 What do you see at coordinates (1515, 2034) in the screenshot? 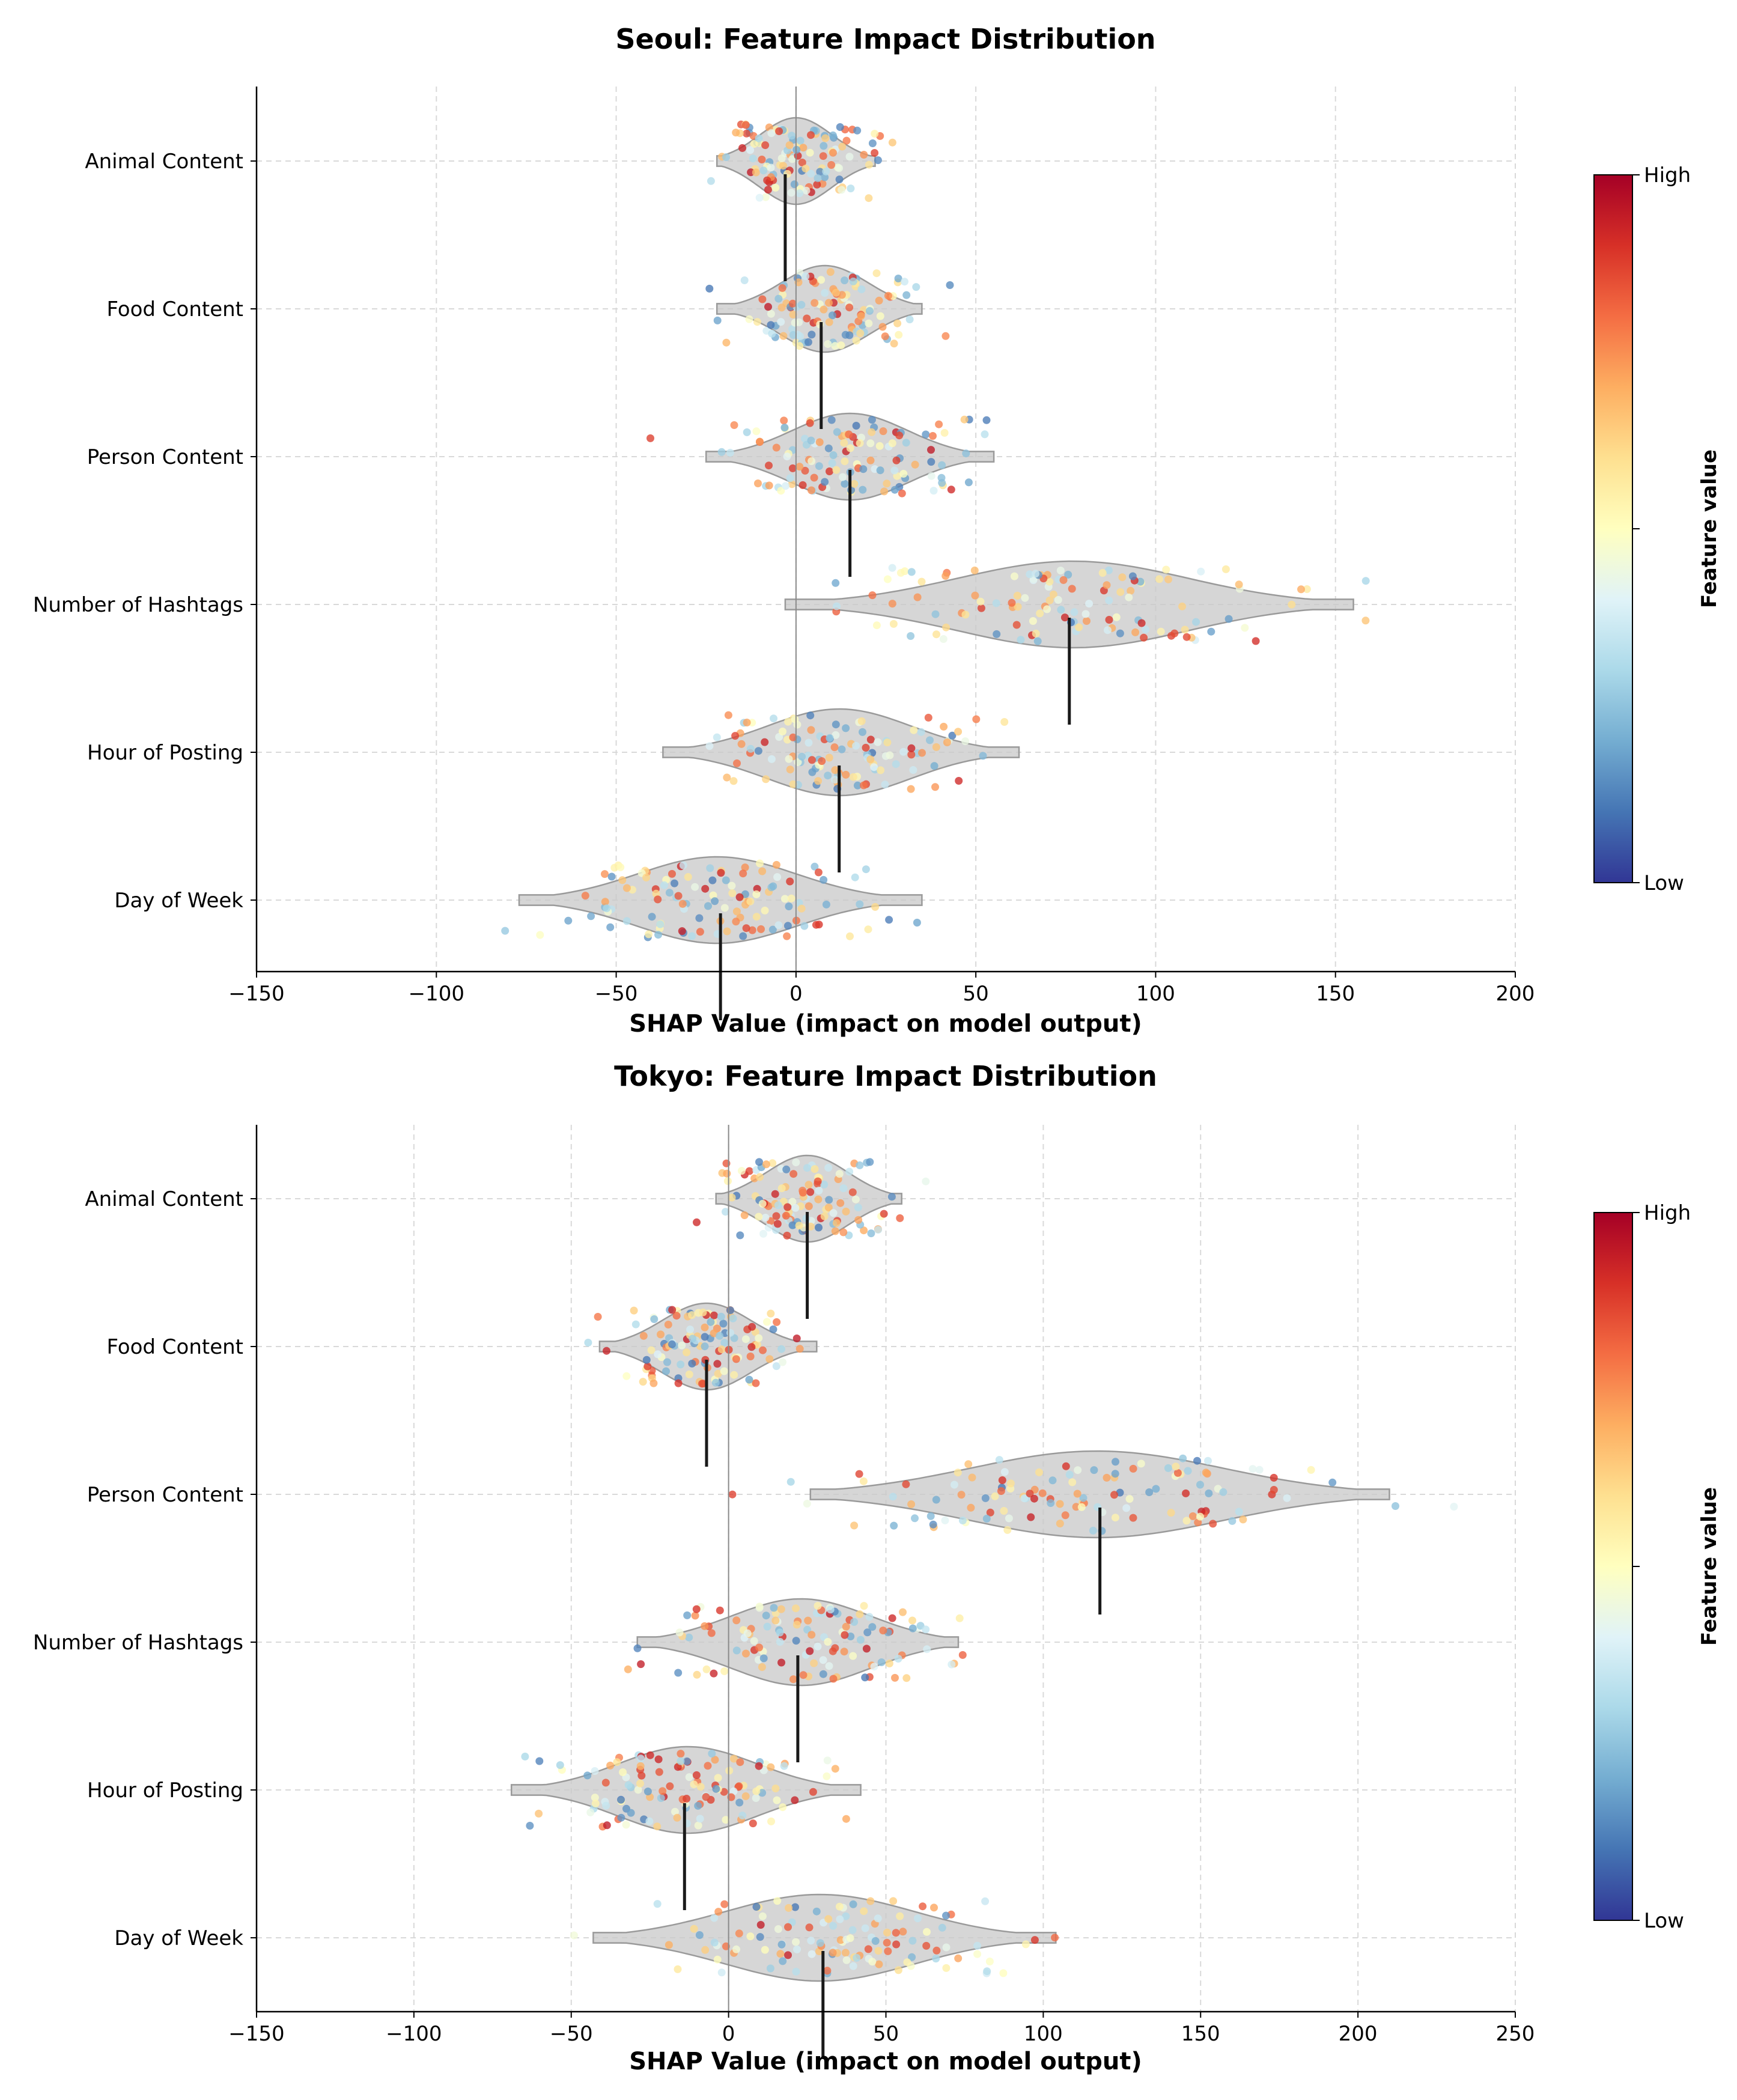
I see `tokyo-x-tick-label-8: 250` at bounding box center [1515, 2034].